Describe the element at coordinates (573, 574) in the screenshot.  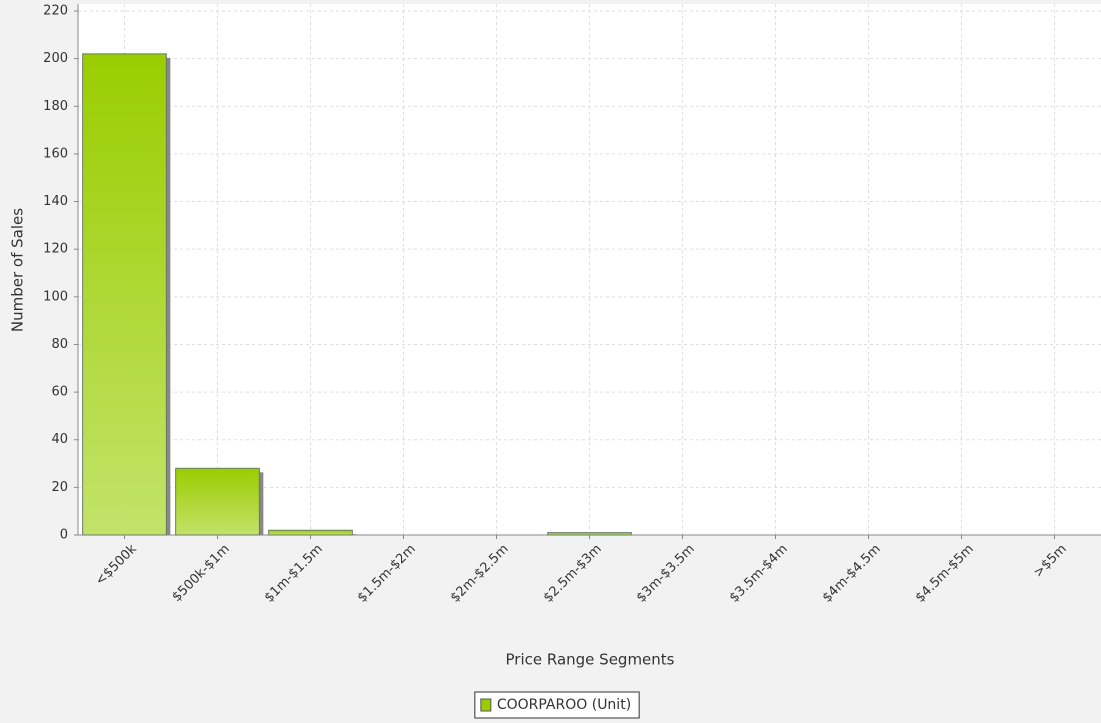
I see `x-tick-label: $2.5m-$3m` at that location.